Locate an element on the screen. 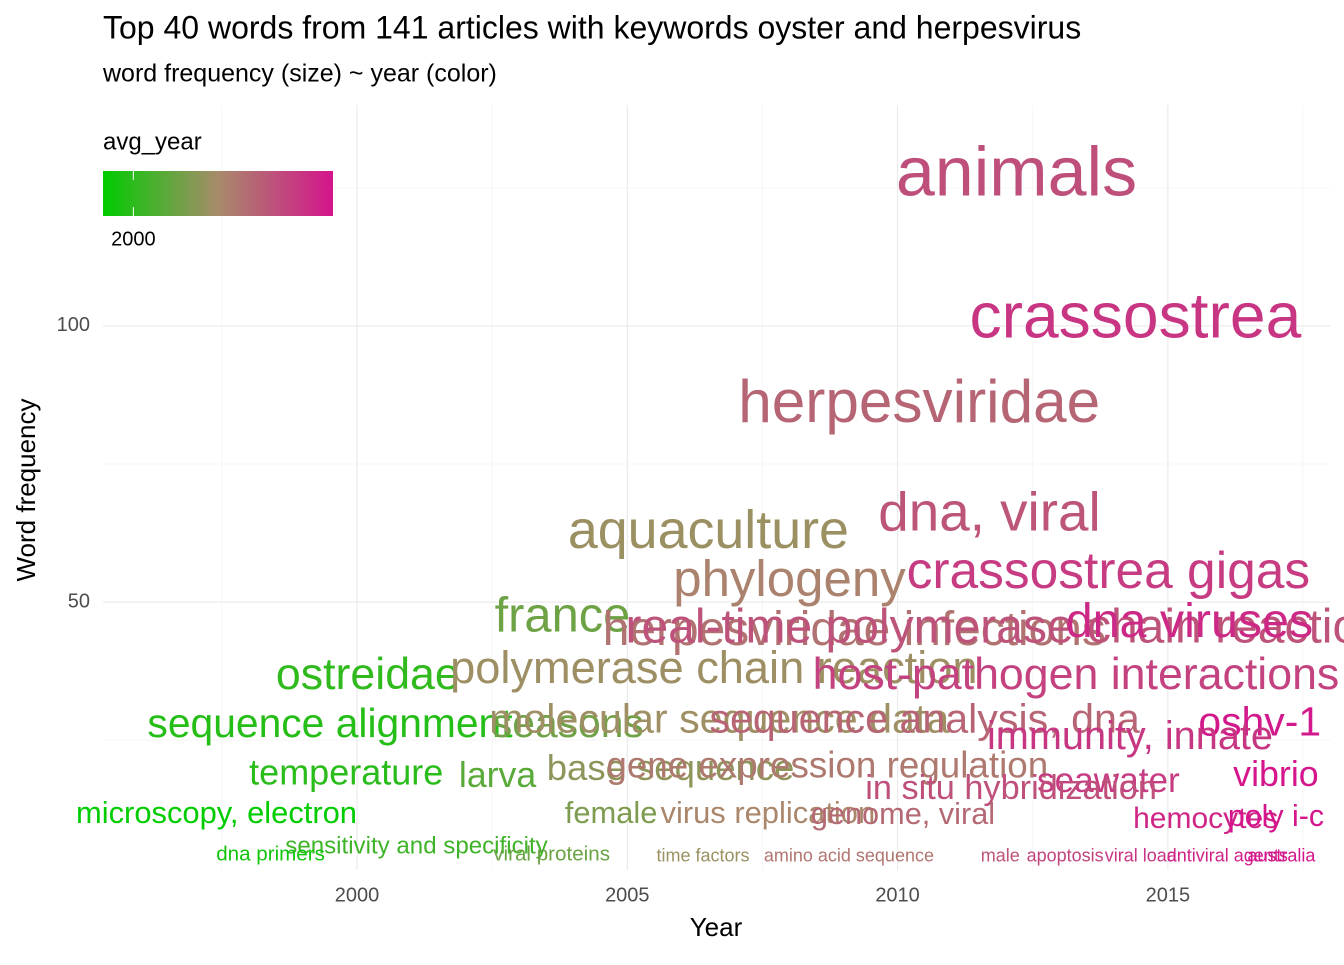 This screenshot has height=965, width=1344. x-tick-label: 2005 is located at coordinates (627, 895).